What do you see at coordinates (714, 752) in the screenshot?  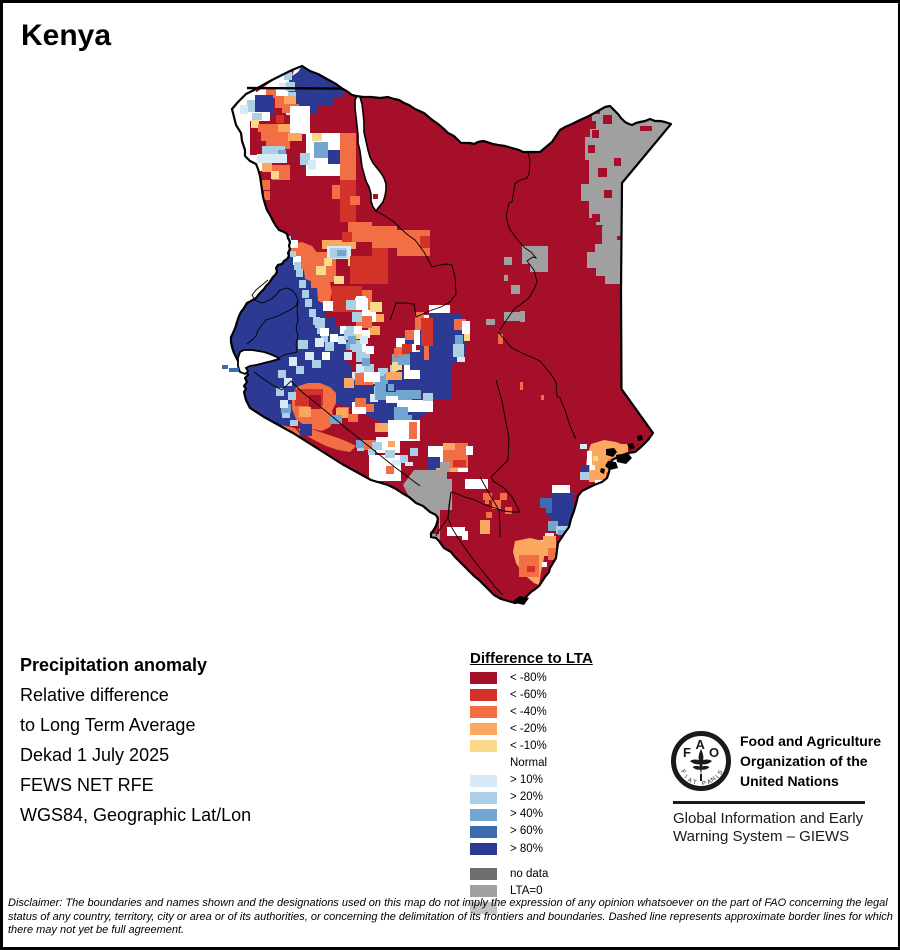 I see `svg-text: O` at bounding box center [714, 752].